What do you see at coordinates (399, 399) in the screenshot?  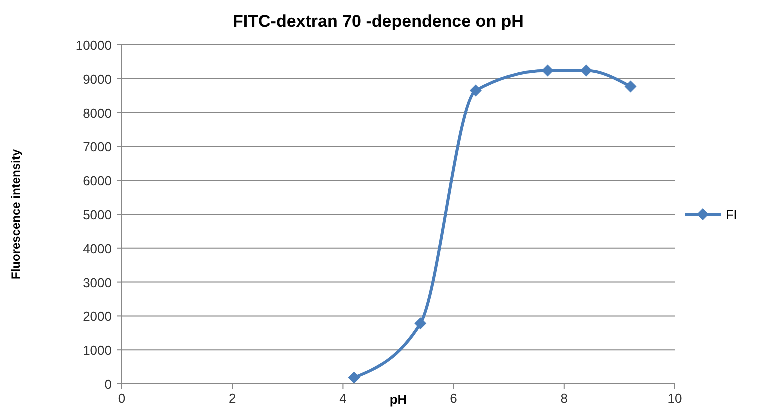 I see `x-axis-title: pH` at bounding box center [399, 399].